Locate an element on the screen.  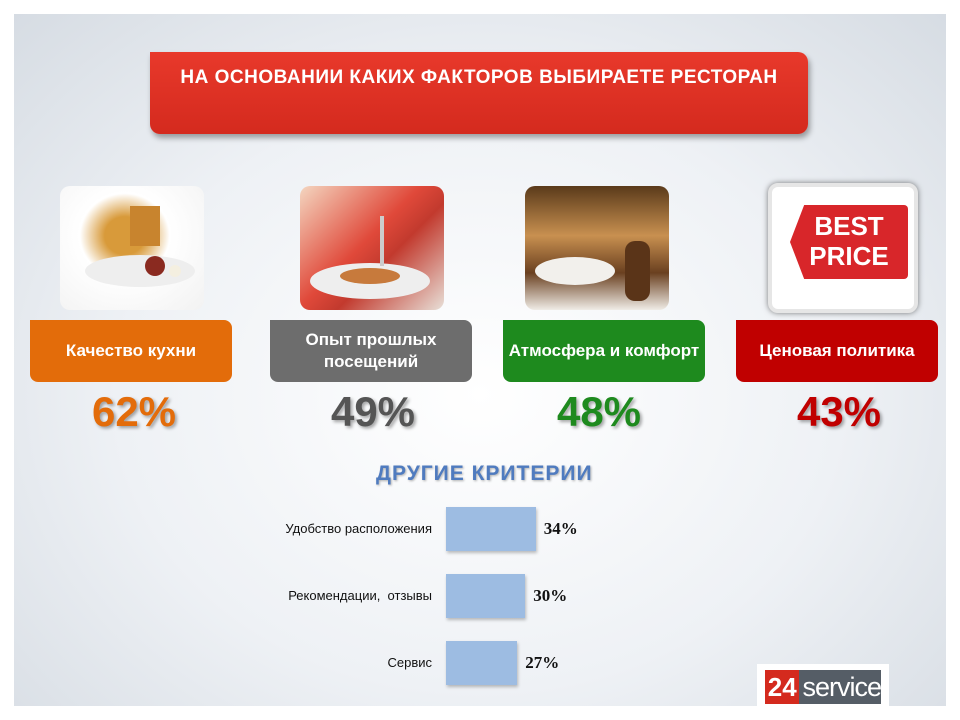
chart-title: ДРУГИЕ КРИТЕРИИ is located at coordinates (484, 473).